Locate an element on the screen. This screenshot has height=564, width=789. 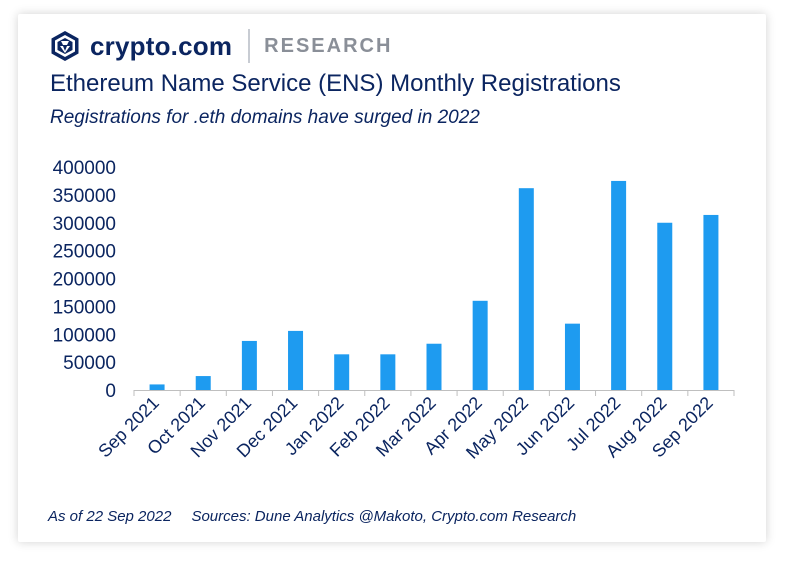
crypto-com-logo-icon is located at coordinates (65, 46).